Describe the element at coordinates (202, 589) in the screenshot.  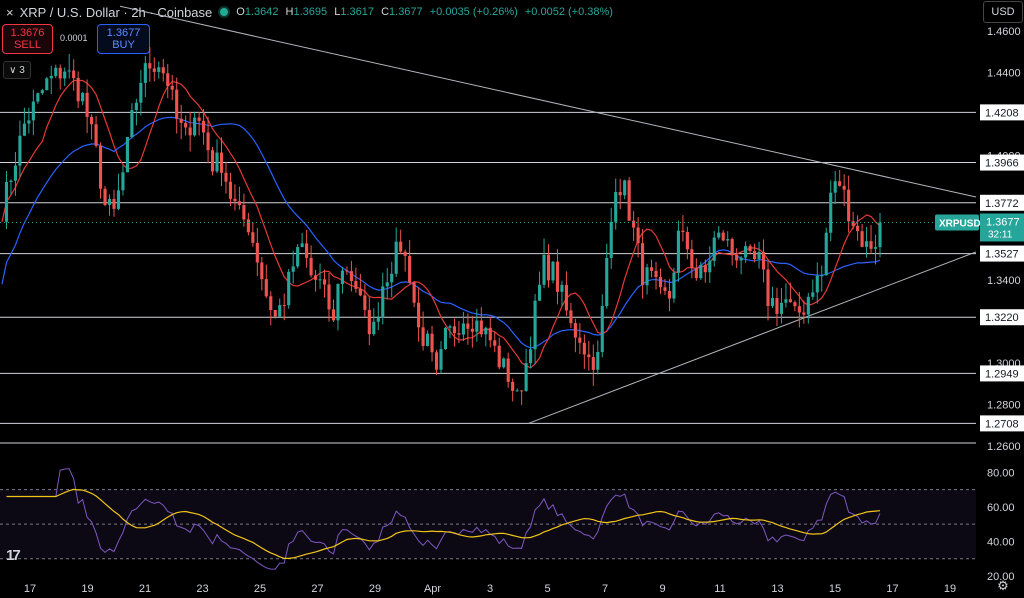
I see `time-axis-tick: 23` at that location.